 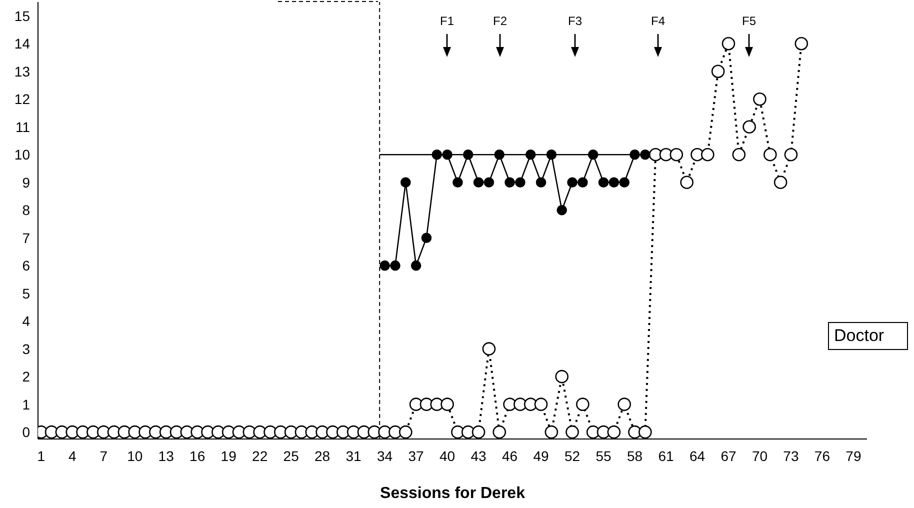 I want to click on x-tick-label: 10, so click(x=135, y=456).